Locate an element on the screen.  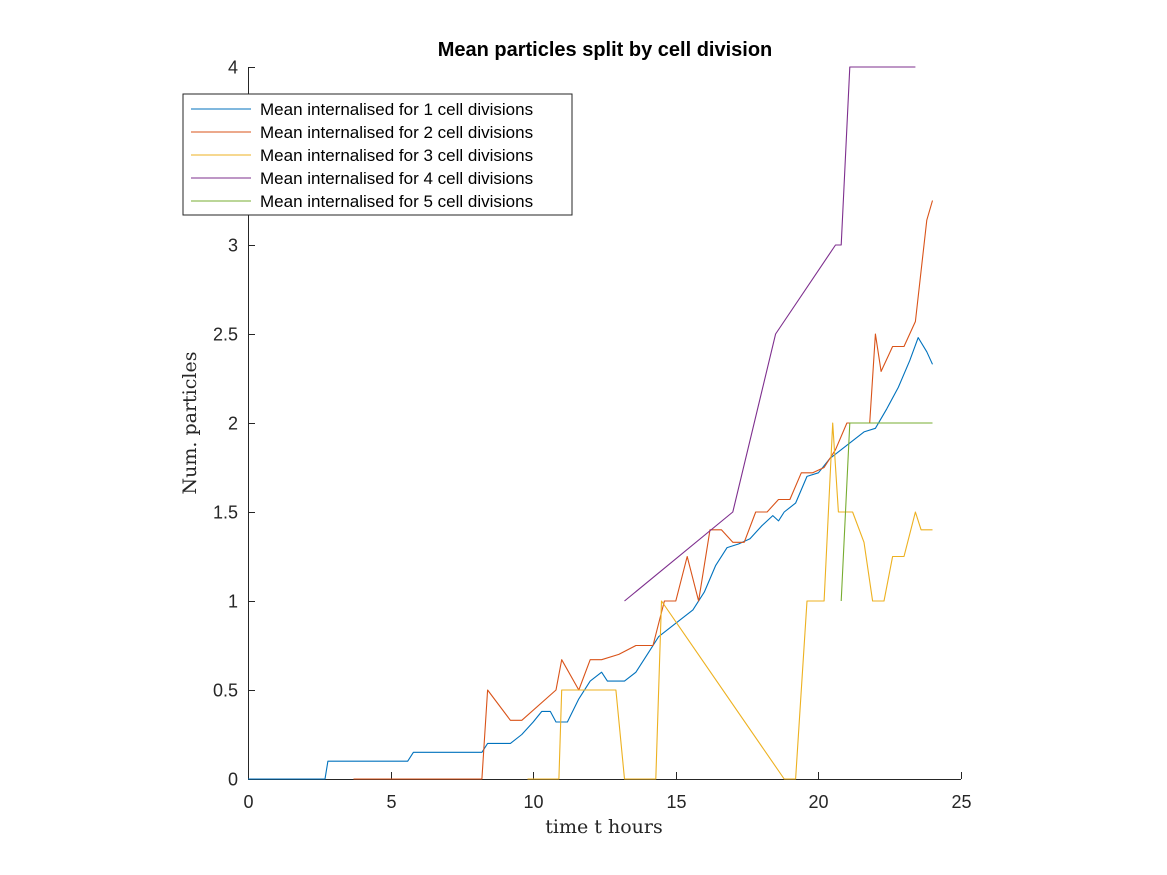
legend-label-3: Mean internalised for 3 cell divisions is located at coordinates (396, 155).